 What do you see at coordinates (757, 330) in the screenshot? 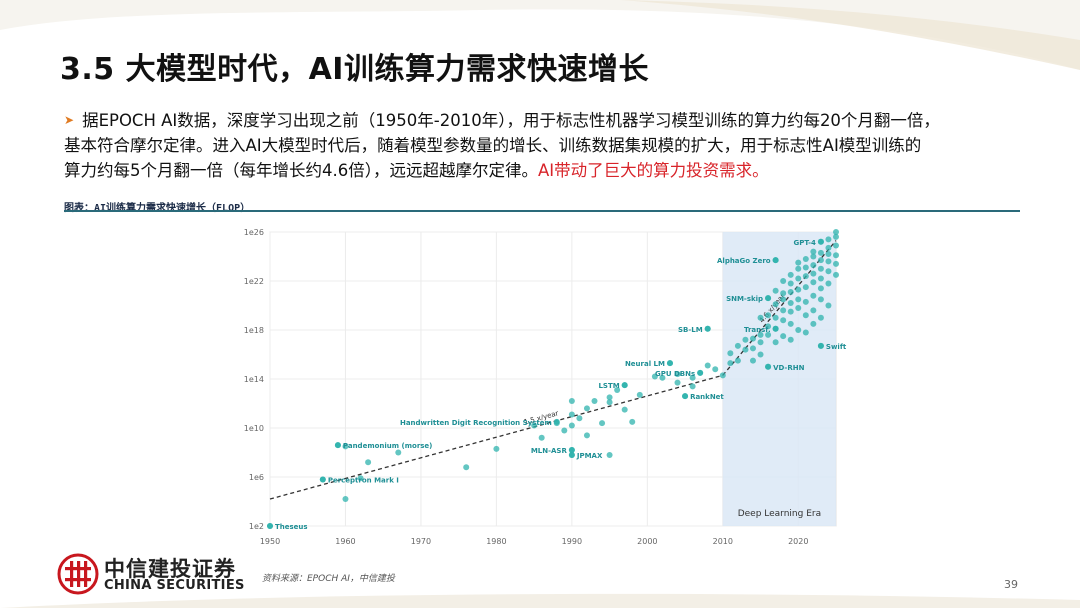
I see `point-label: Transf.` at bounding box center [757, 330].